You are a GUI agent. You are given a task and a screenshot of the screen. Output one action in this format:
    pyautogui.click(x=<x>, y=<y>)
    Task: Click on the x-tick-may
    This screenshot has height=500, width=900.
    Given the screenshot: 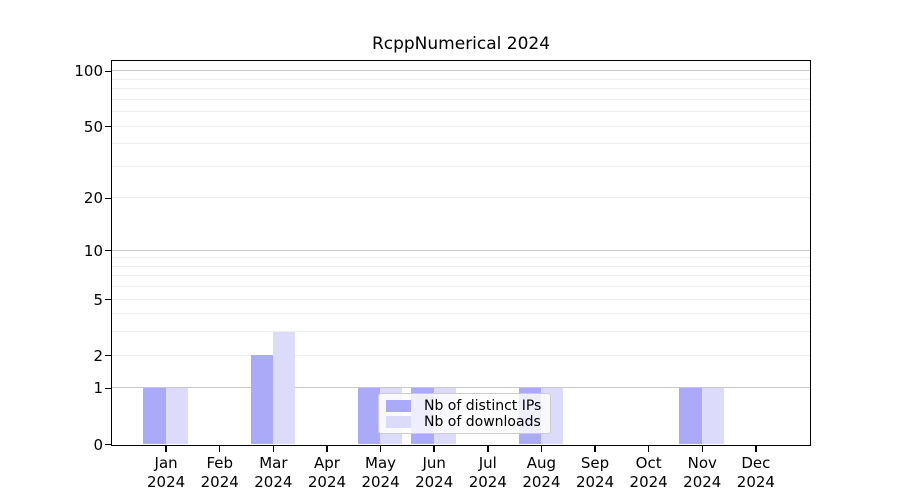 What is the action you would take?
    pyautogui.click(x=380, y=449)
    